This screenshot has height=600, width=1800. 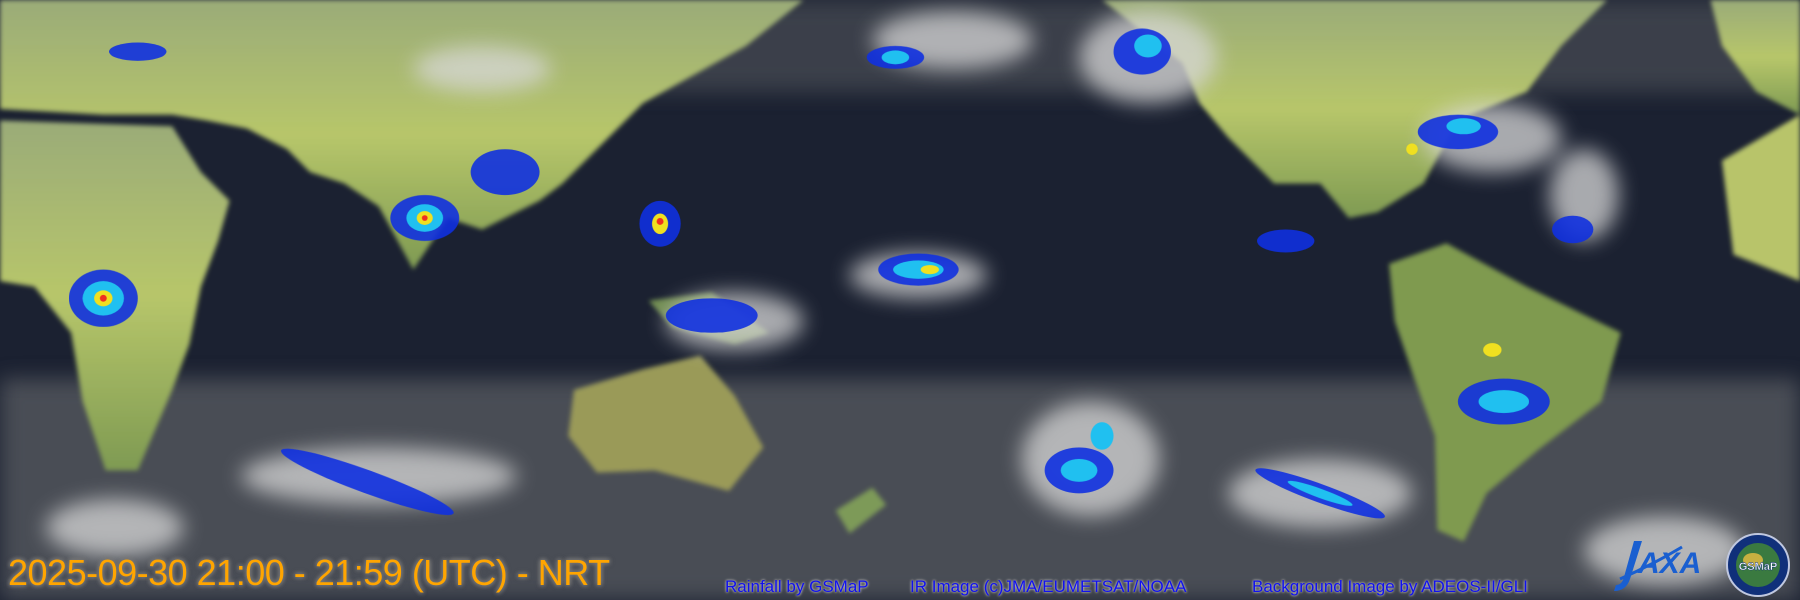 What do you see at coordinates (1048, 586) in the screenshot?
I see `ir-image-credit: IR Image (c)JMA/EUMETSAT/NOAA` at bounding box center [1048, 586].